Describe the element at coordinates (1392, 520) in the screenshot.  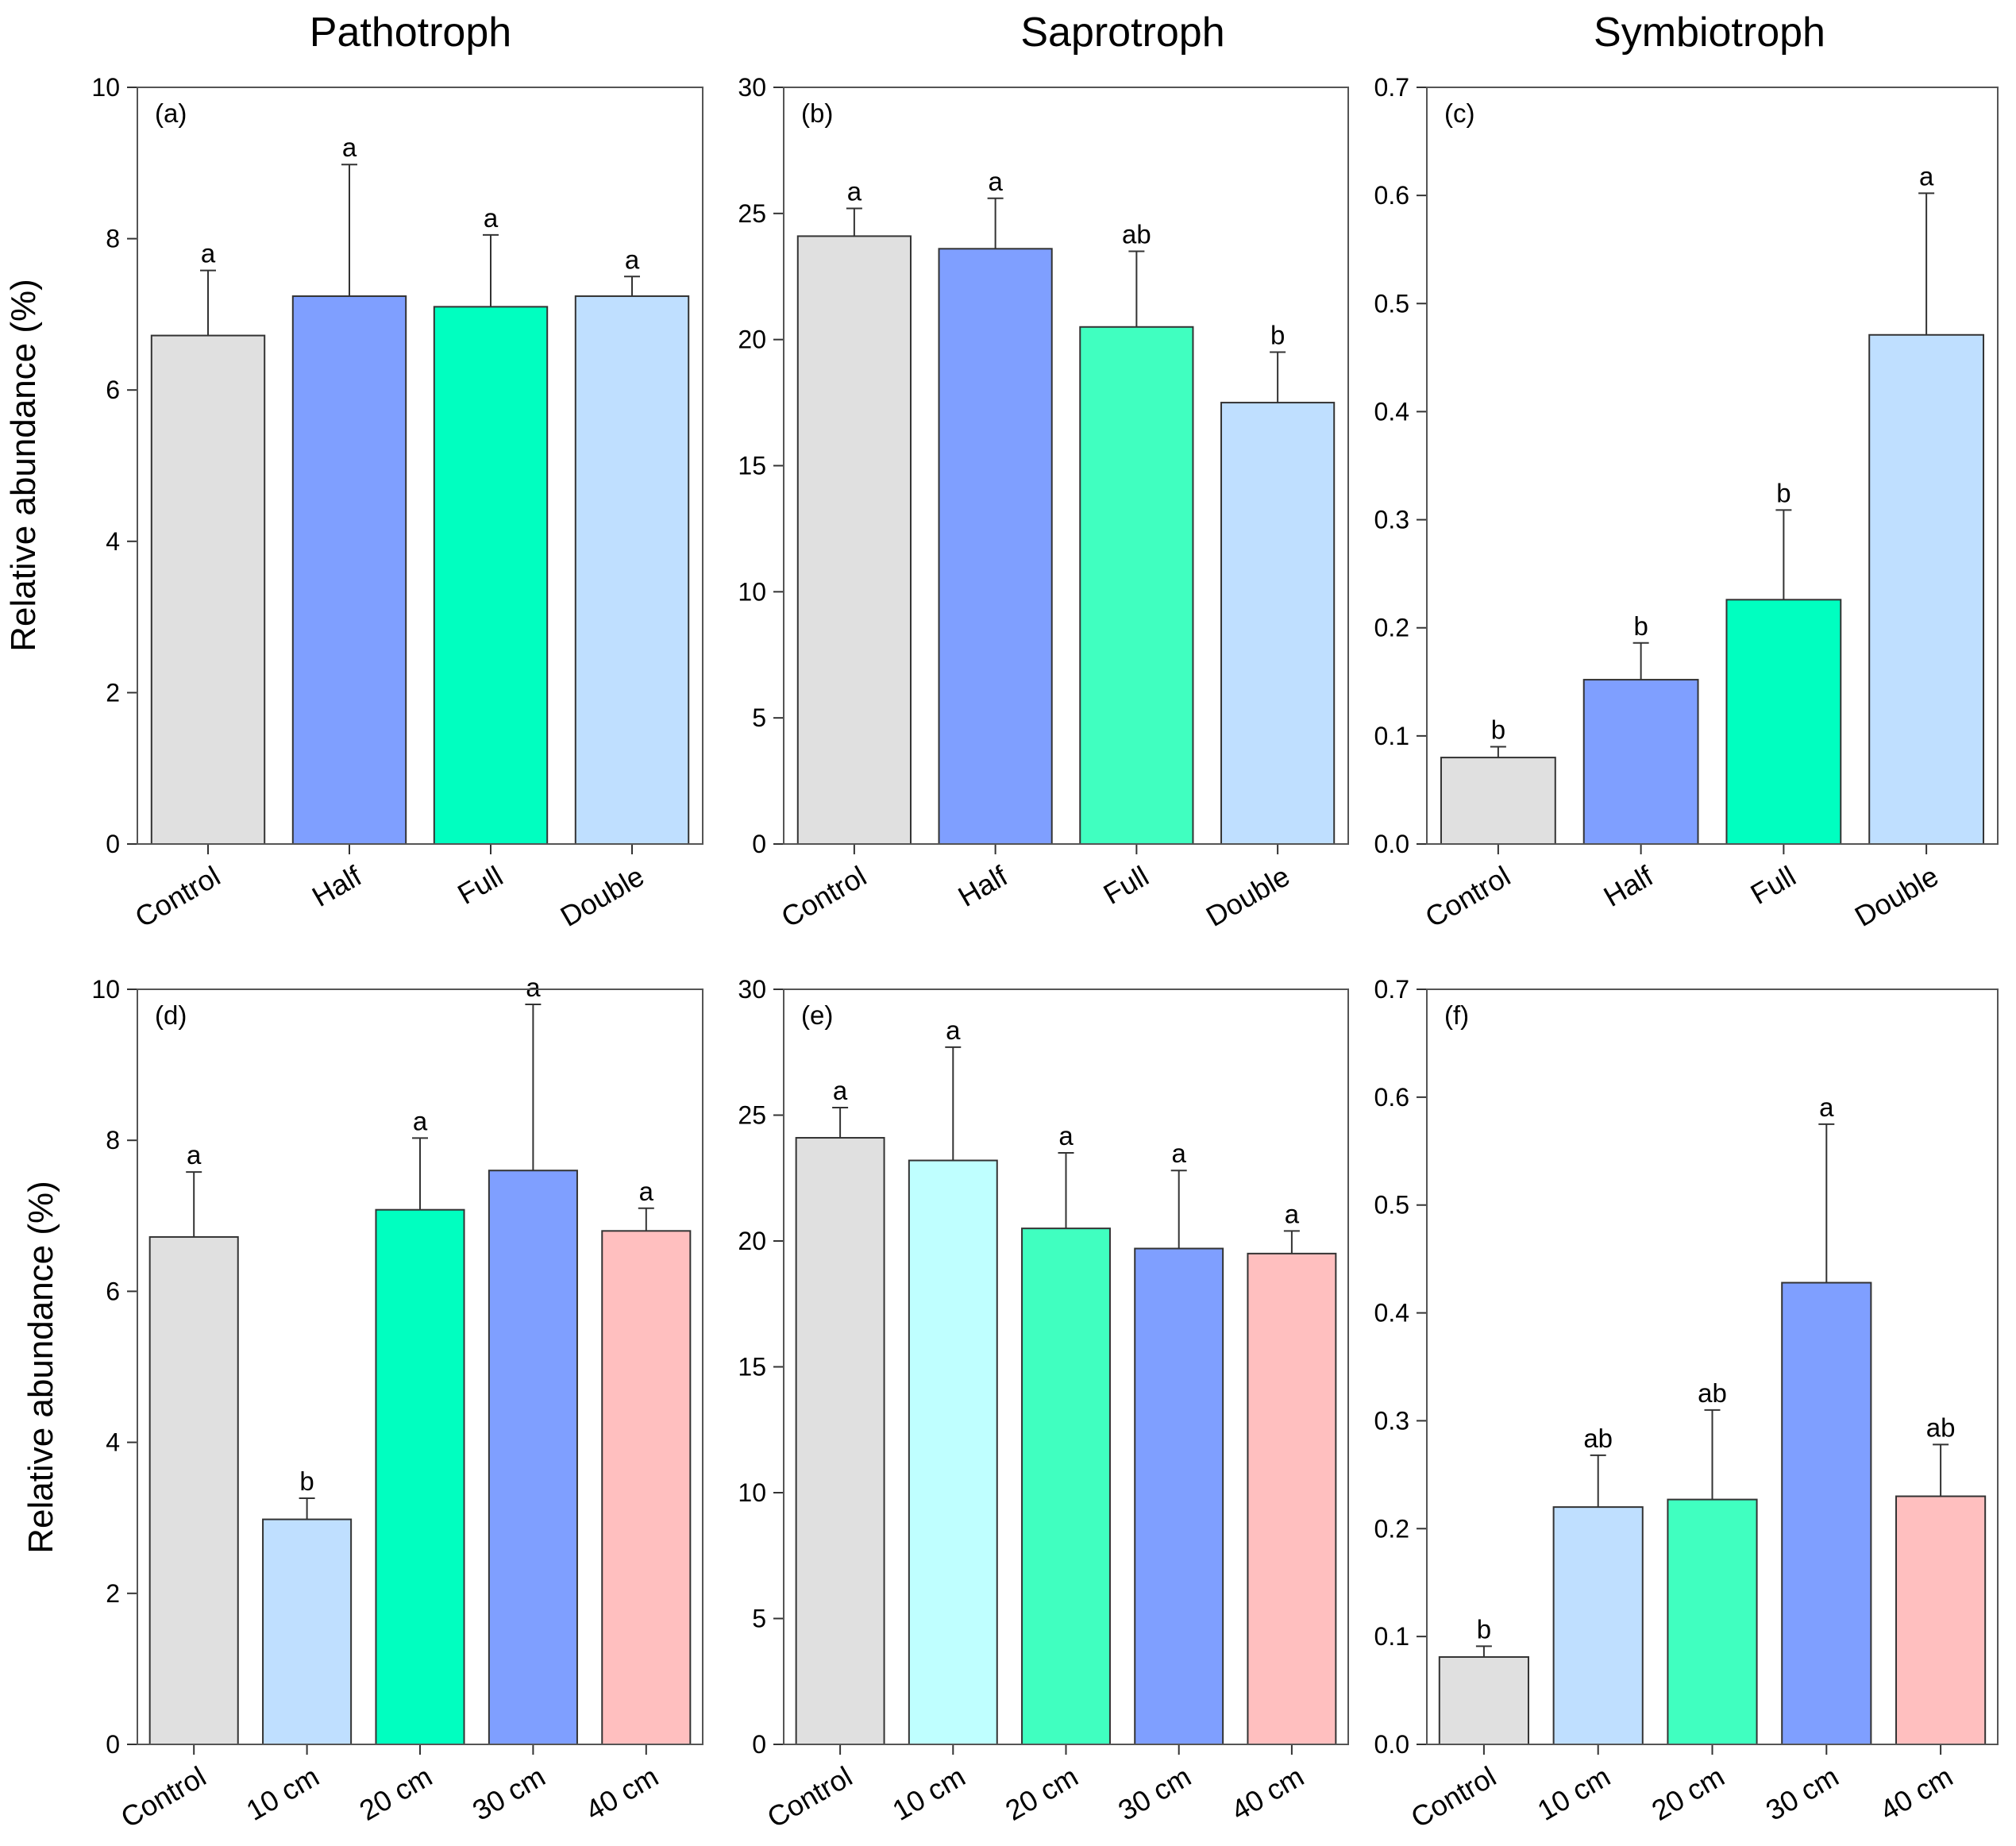
I see `y-tick-label: 0.3` at that location.